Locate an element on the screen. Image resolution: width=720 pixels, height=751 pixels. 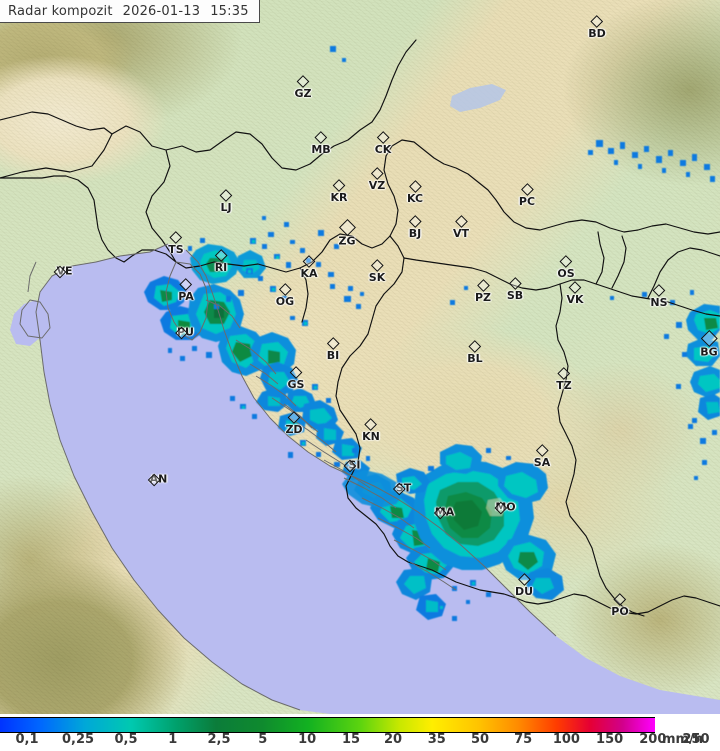
legend-tick: 0,25 is located at coordinates (78, 739).